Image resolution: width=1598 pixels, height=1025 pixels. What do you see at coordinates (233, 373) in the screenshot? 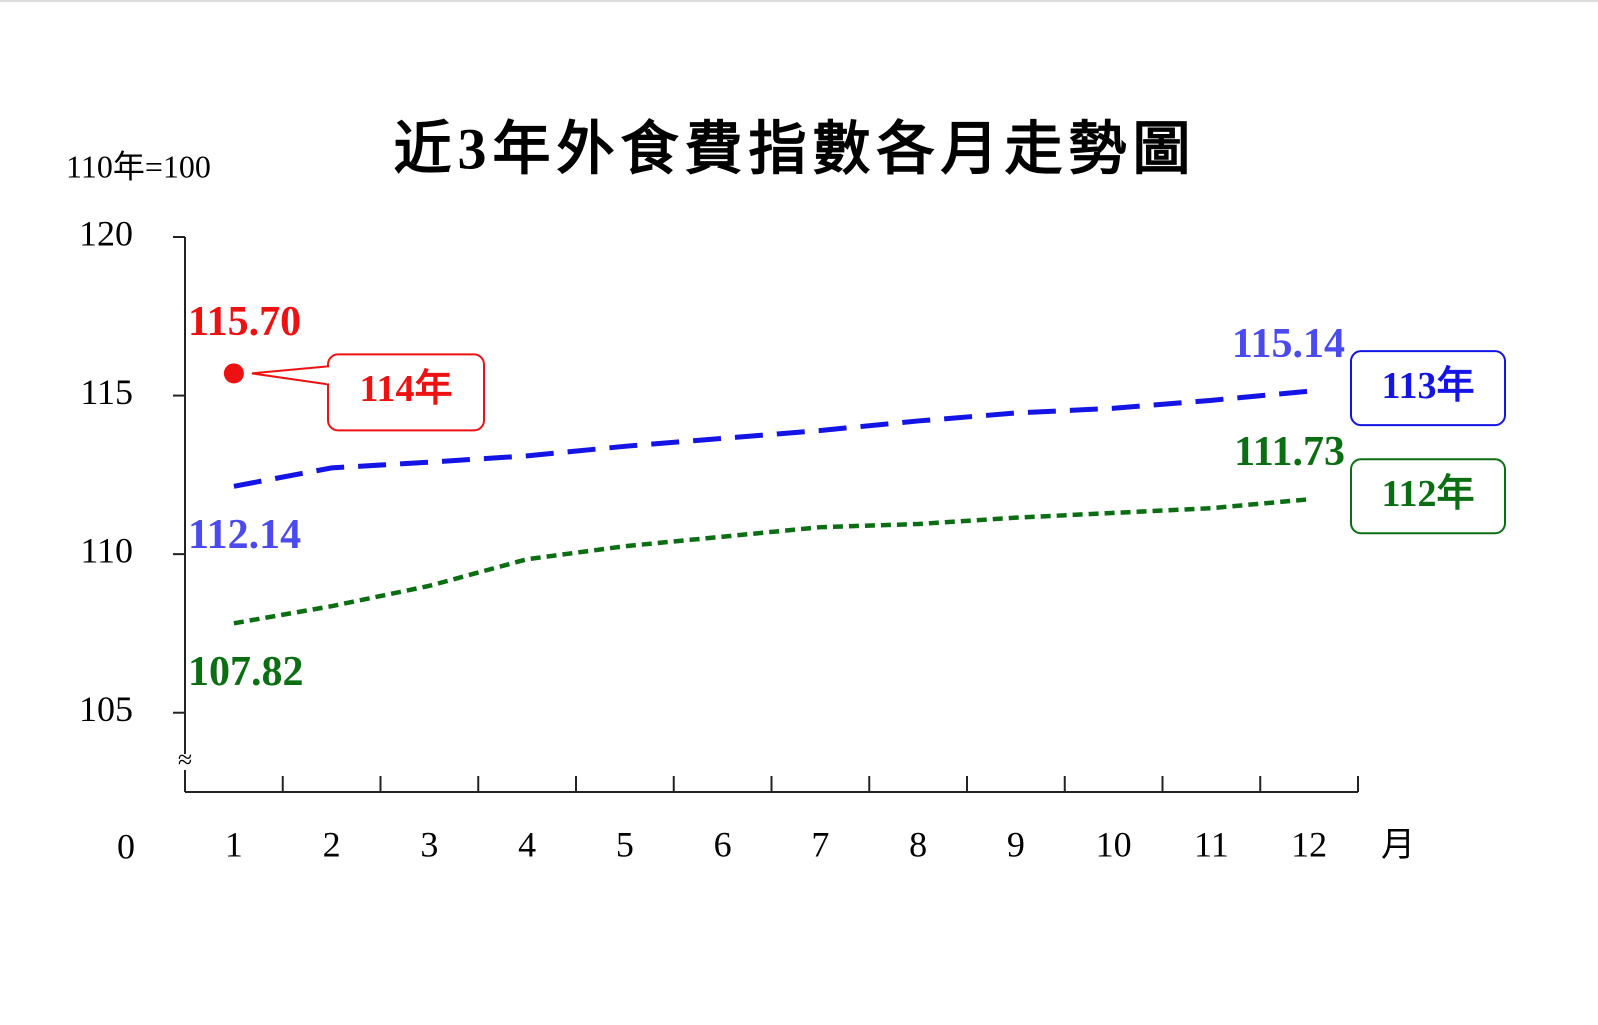
I see `point` at bounding box center [233, 373].